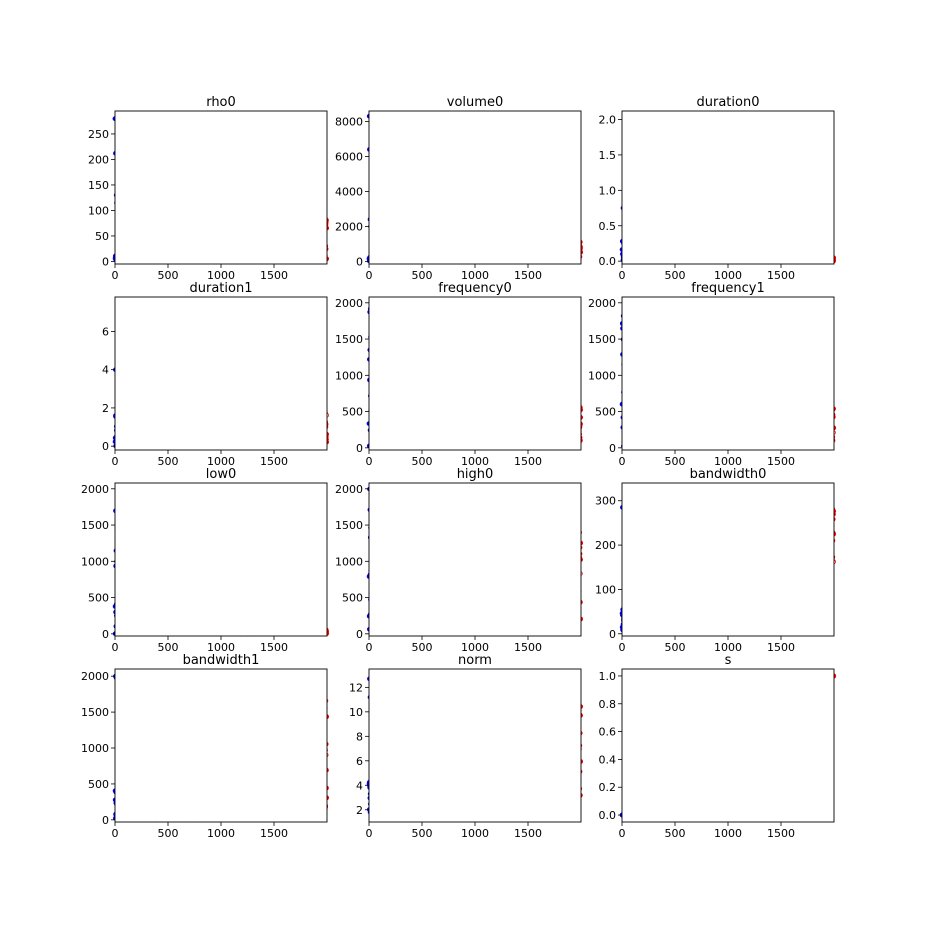  Describe the element at coordinates (608, 226) in the screenshot. I see `y-tick-label: 0.5` at that location.